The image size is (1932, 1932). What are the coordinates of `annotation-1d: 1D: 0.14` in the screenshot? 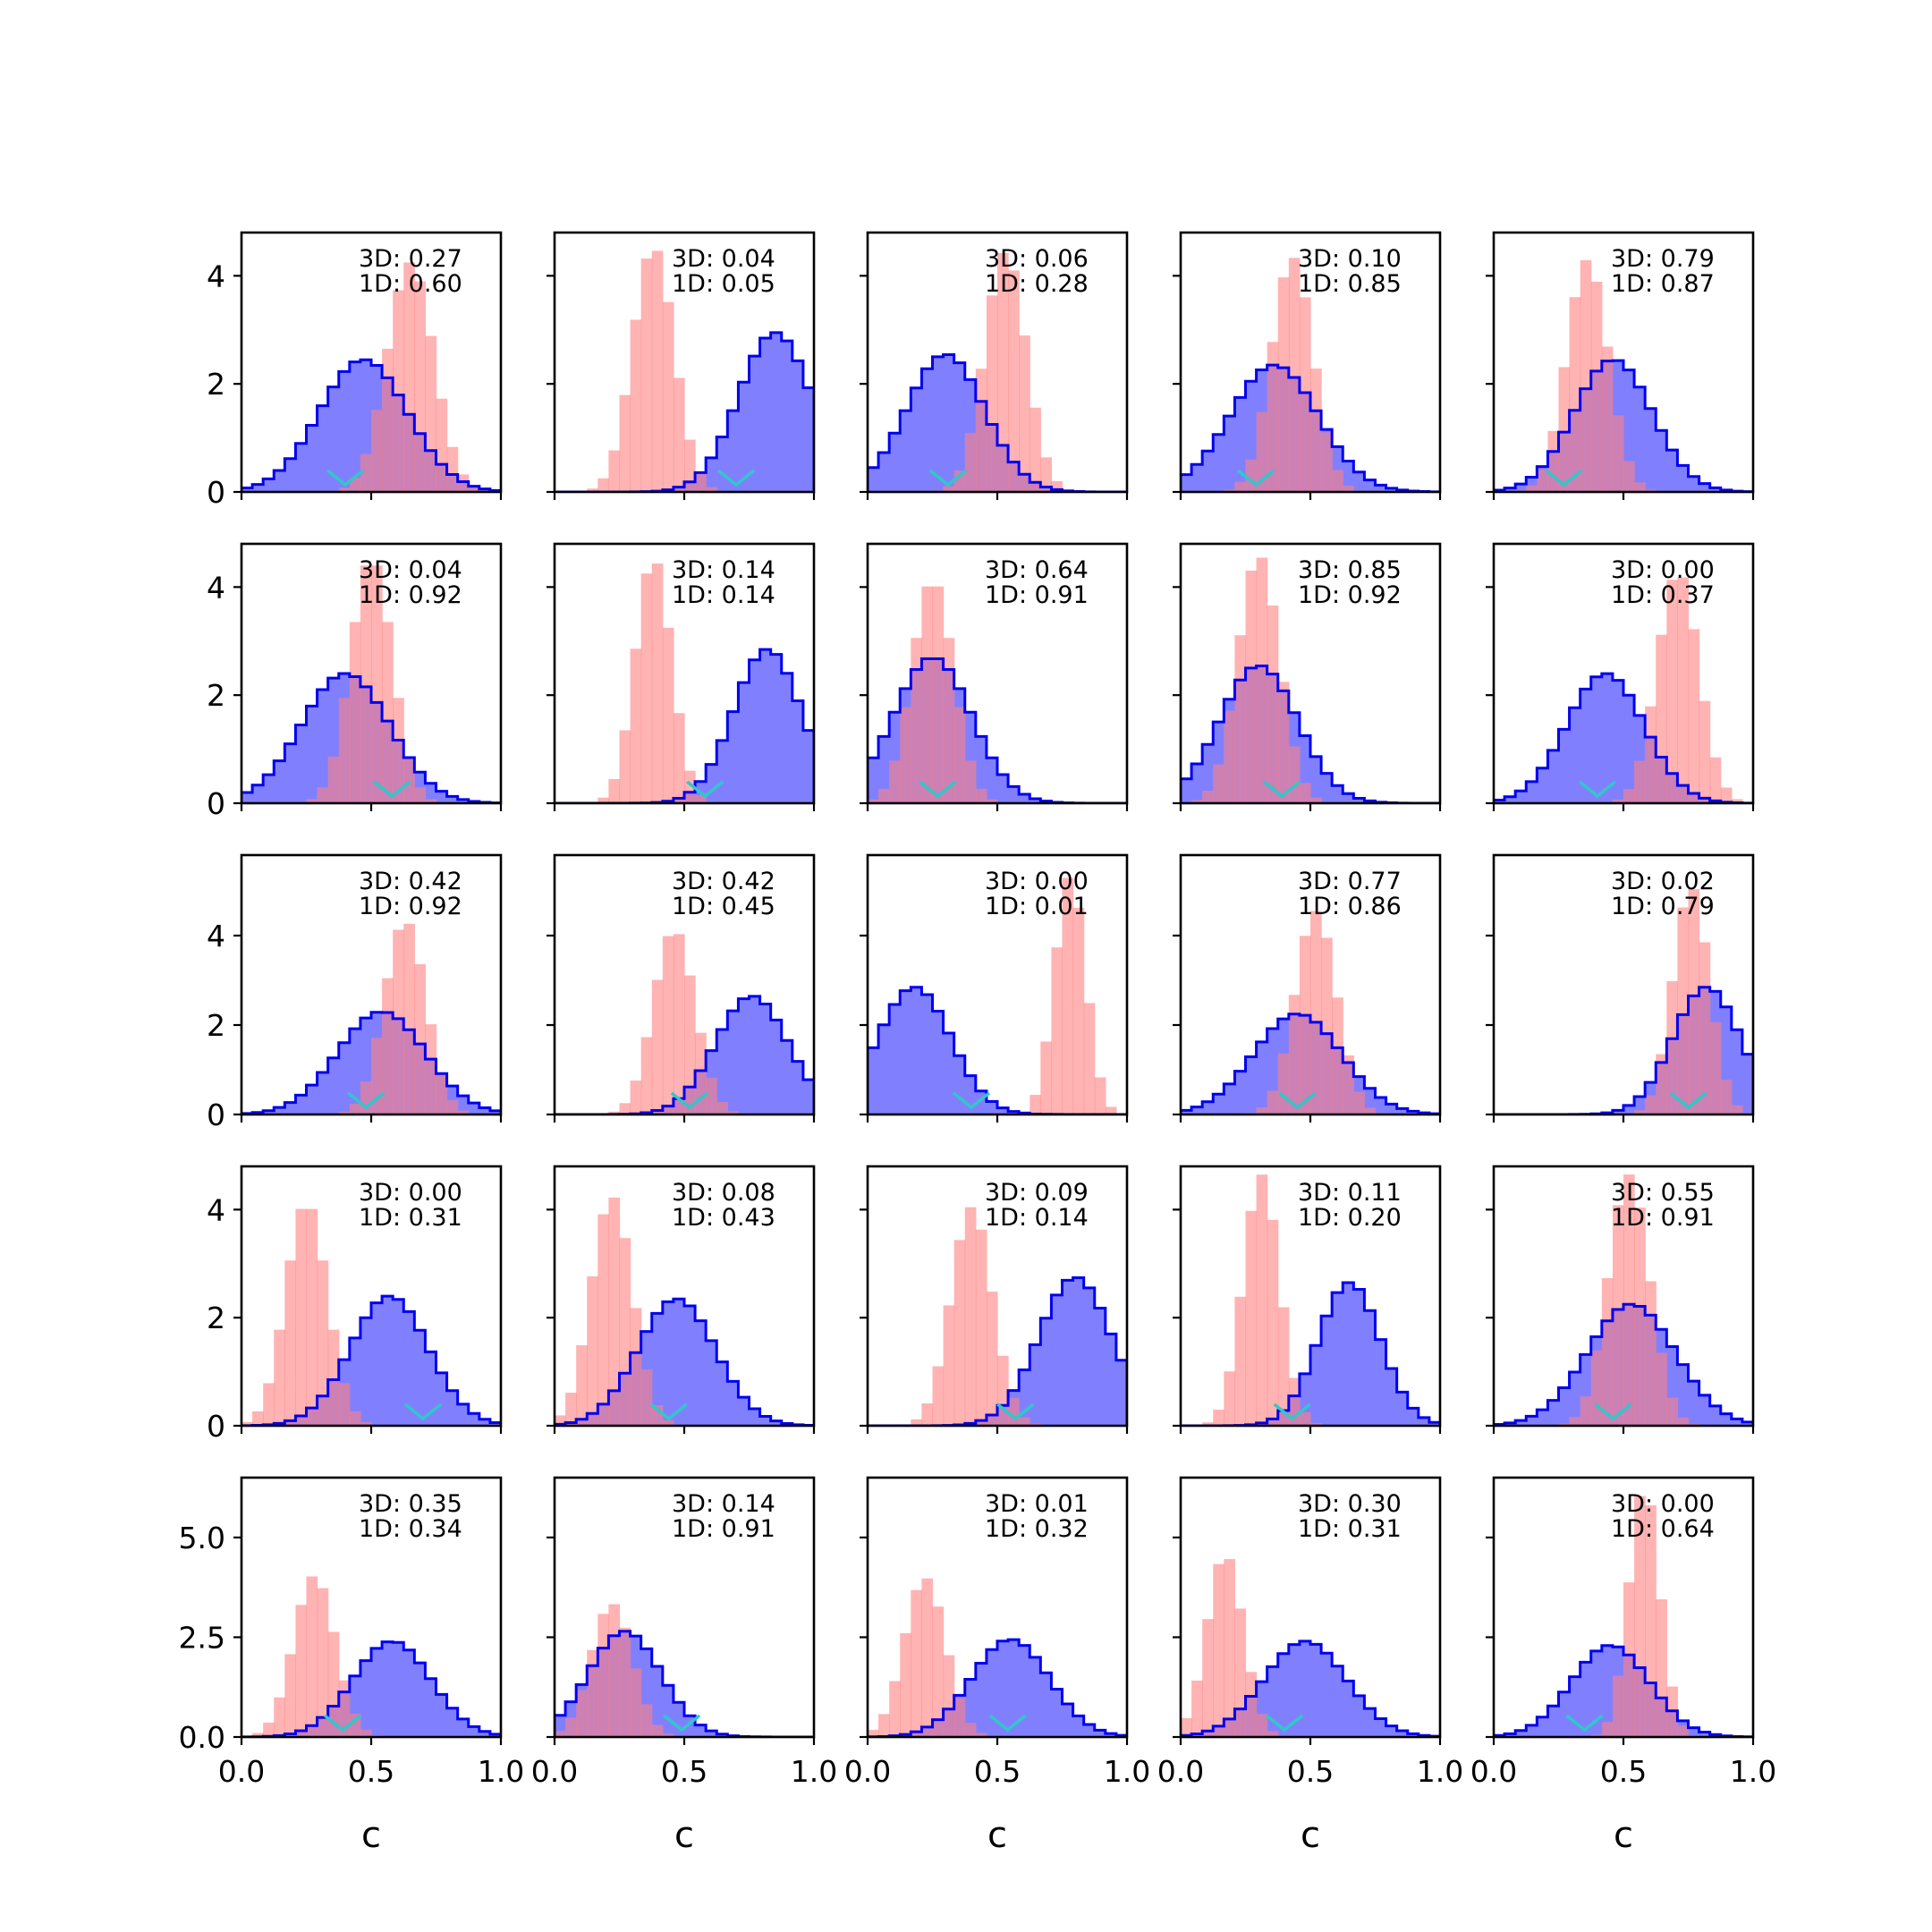 It's located at (723, 595).